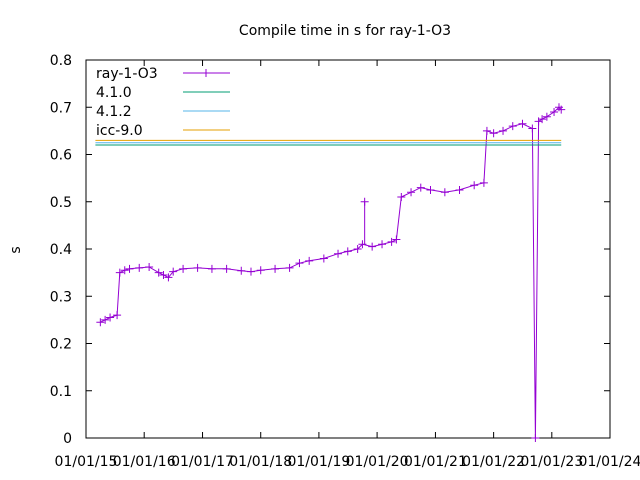 The width and height of the screenshot is (640, 480). What do you see at coordinates (114, 112) in the screenshot?
I see `legend-label: 4.1.2` at bounding box center [114, 112].